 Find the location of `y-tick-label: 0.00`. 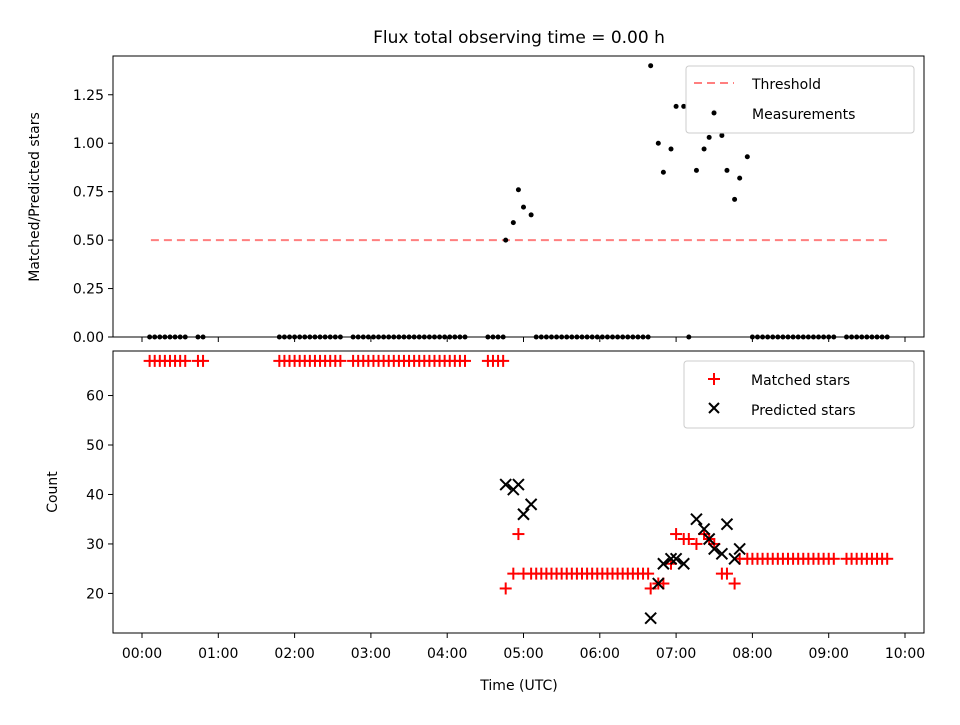

y-tick-label: 0.00 is located at coordinates (88, 338).